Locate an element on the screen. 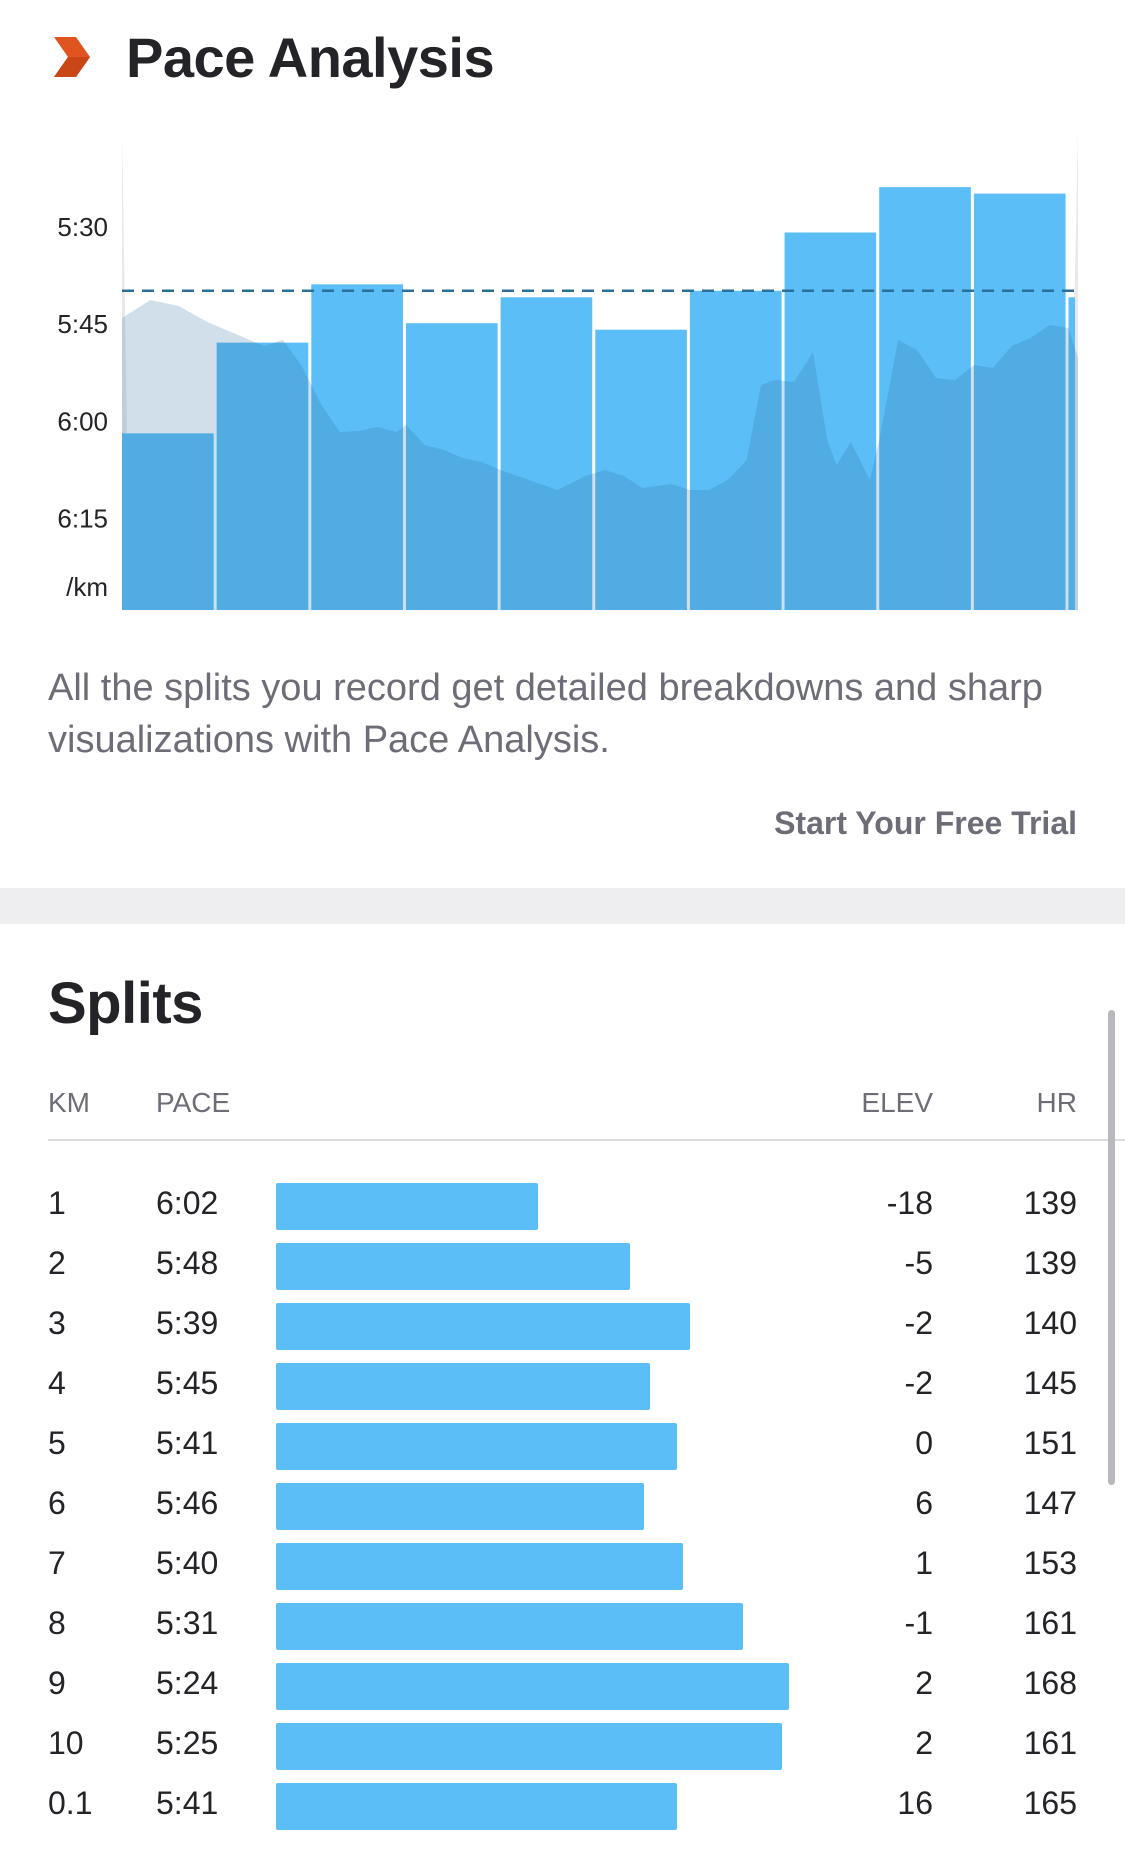 The width and height of the screenshot is (1125, 1875). split-row: 7 5:40 1 153 is located at coordinates (562, 1563).